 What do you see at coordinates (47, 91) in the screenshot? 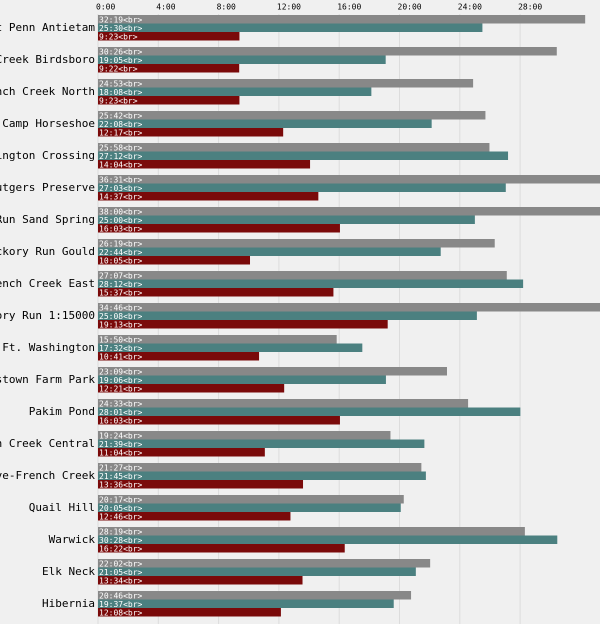
I see `category-label: ench Creek North` at bounding box center [47, 91].